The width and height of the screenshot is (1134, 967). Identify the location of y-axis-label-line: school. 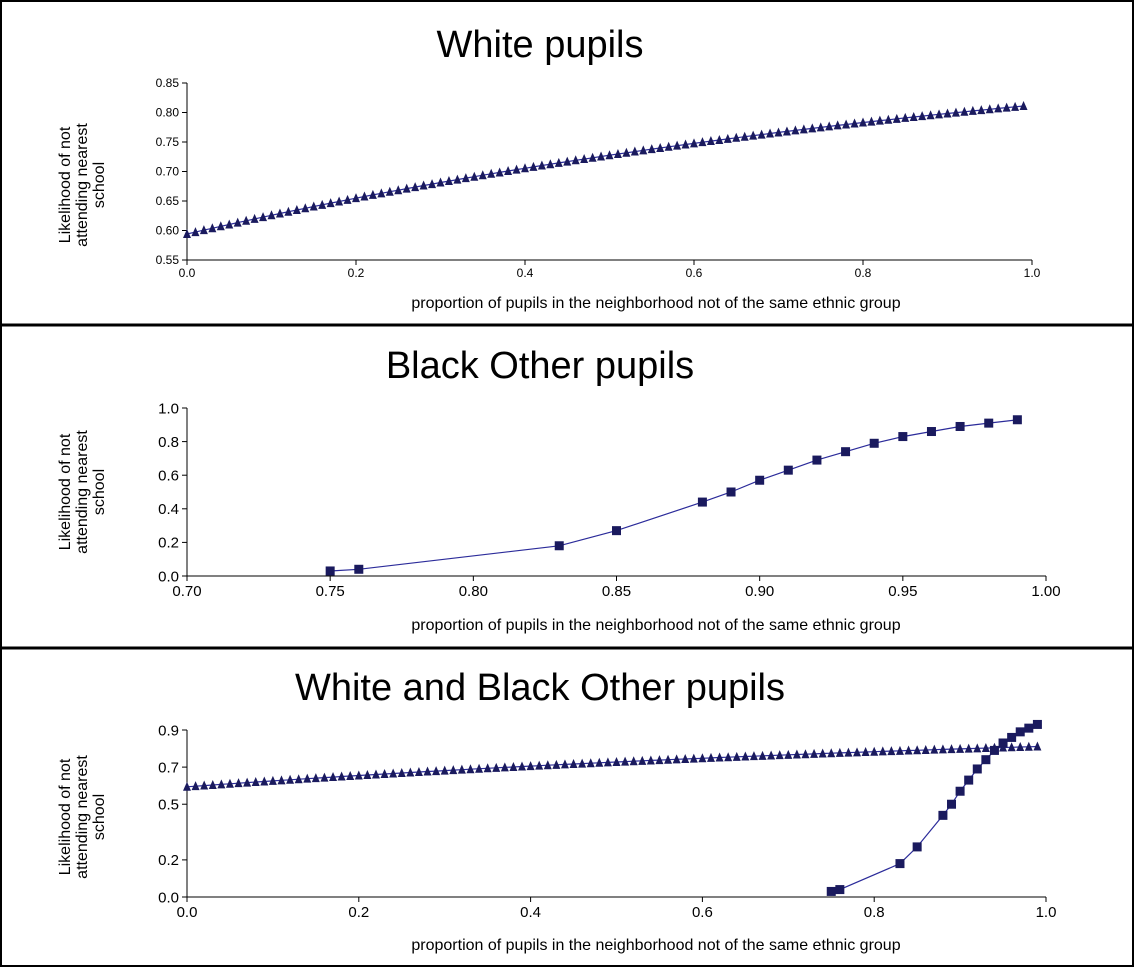
(99, 492).